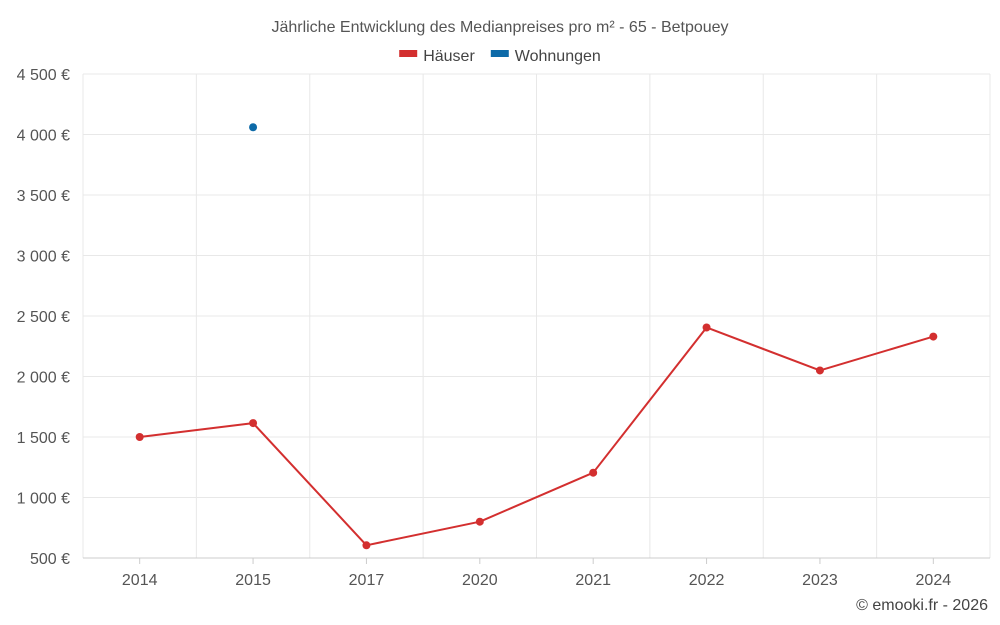 This screenshot has width=1000, height=625. I want to click on x-tick-label: 2023, so click(820, 580).